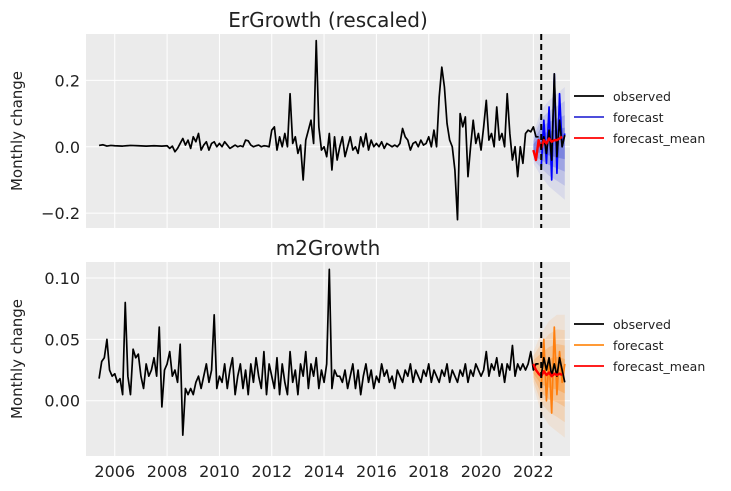  What do you see at coordinates (114, 471) in the screenshot?
I see `x-tick-label-2006: 2006` at bounding box center [114, 471].